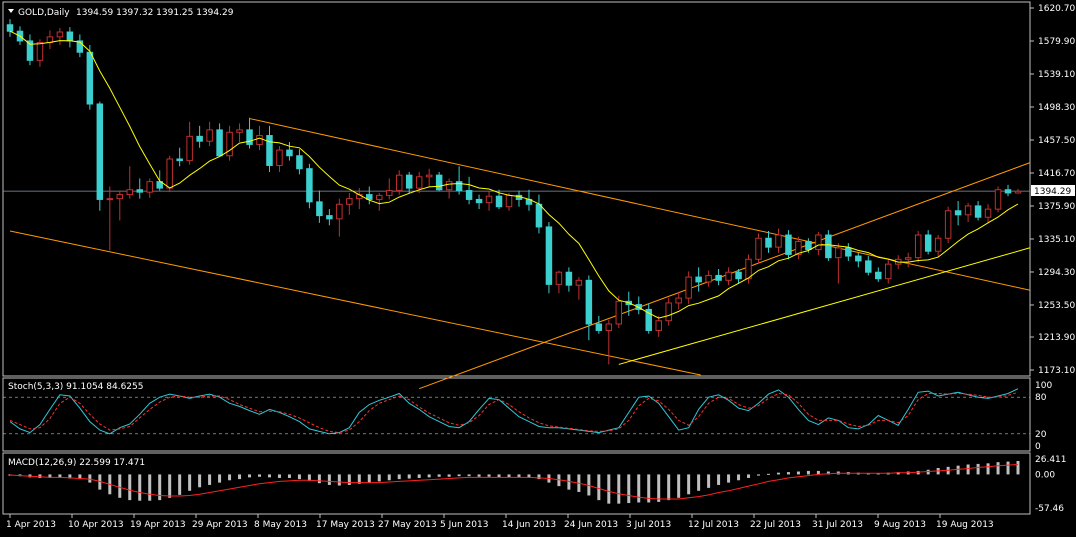 The image size is (1076, 537). I want to click on symbol-title: GOLD,Daily, so click(44, 13).